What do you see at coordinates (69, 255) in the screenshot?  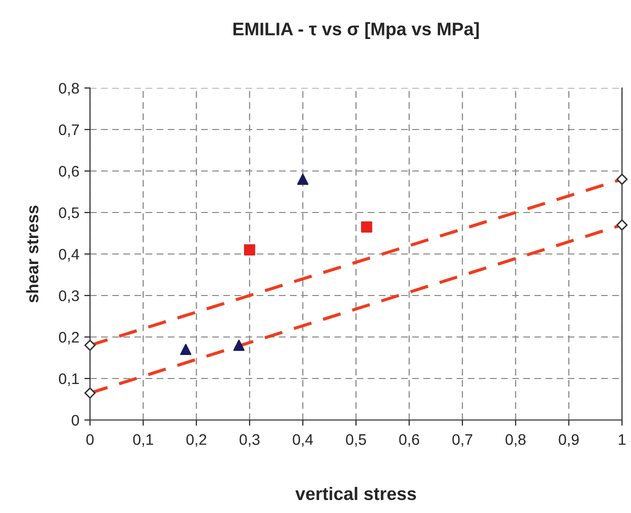 I see `y-tick-label: 0,4` at bounding box center [69, 255].